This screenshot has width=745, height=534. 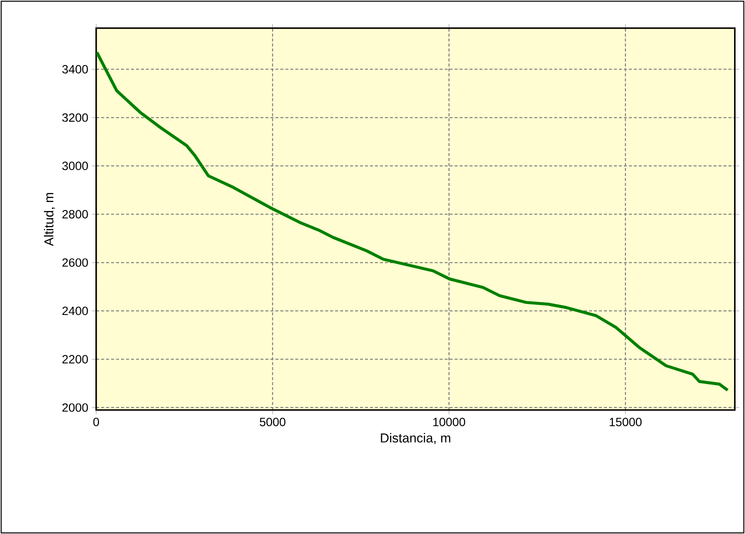 What do you see at coordinates (626, 422) in the screenshot?
I see `x-tick-label: 15000` at bounding box center [626, 422].